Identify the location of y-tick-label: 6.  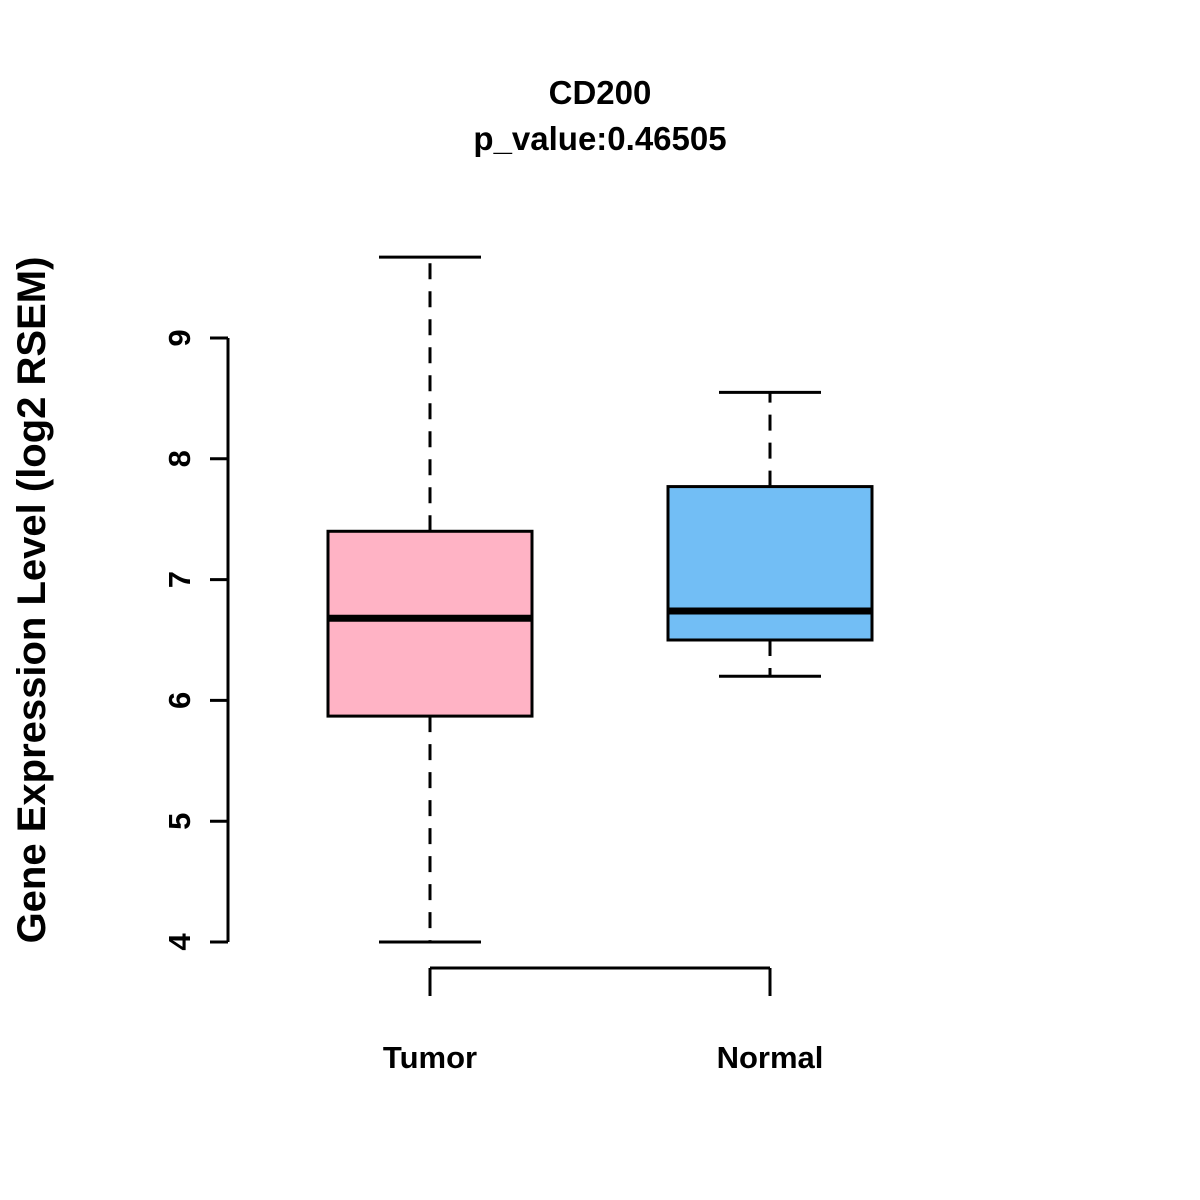
(179, 700).